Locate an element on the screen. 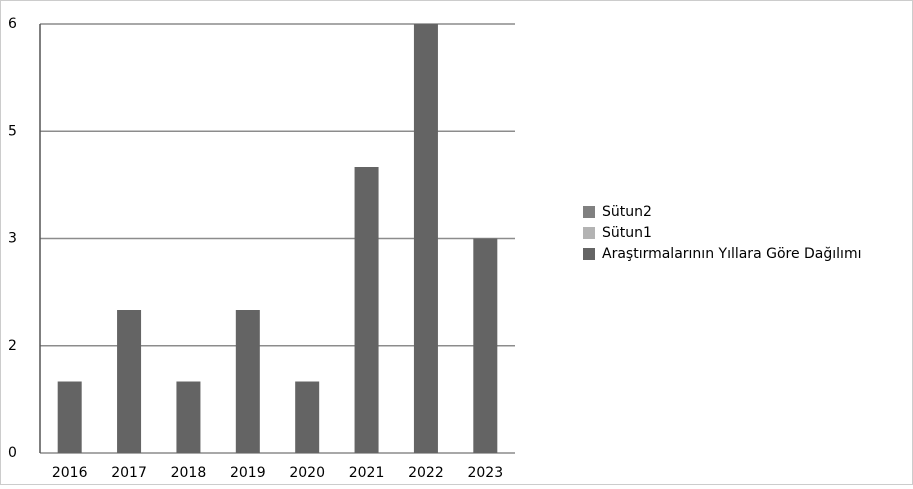 The image size is (913, 489). legend-label: Sütun2 is located at coordinates (627, 212).